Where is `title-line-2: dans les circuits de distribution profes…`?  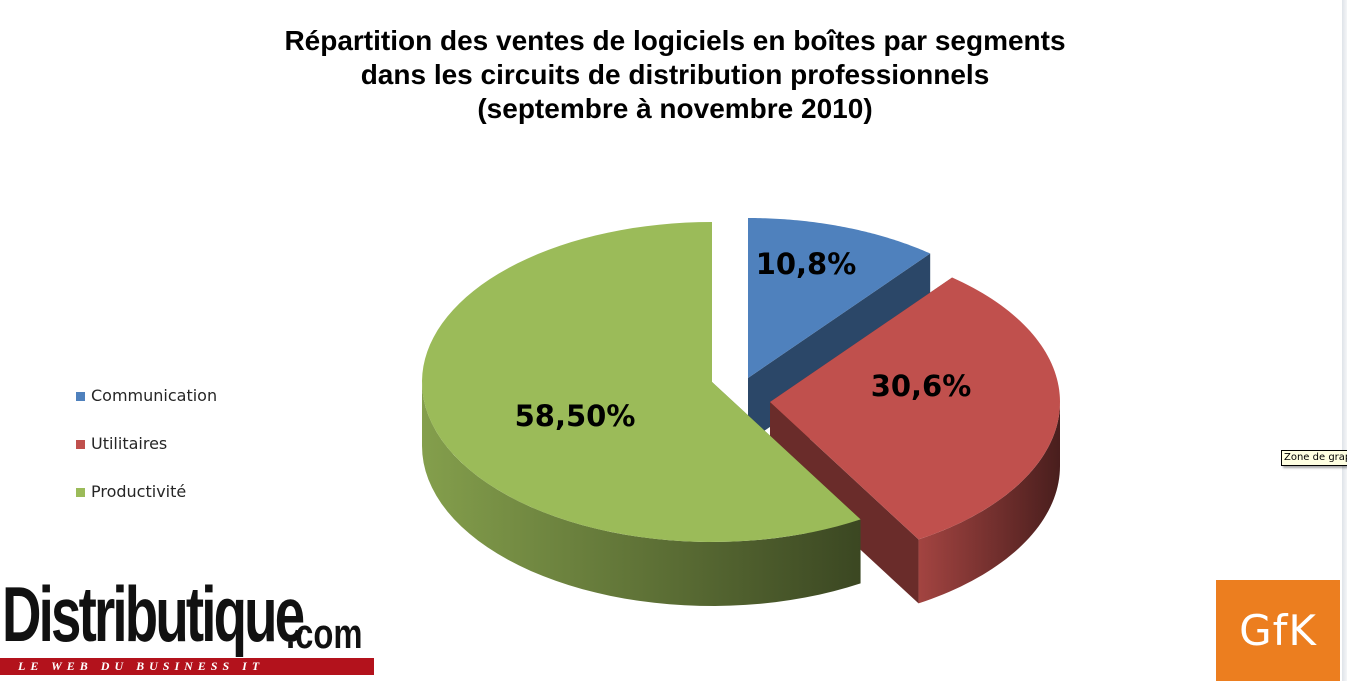
title-line-2: dans les circuits de distribution profes… is located at coordinates (675, 74).